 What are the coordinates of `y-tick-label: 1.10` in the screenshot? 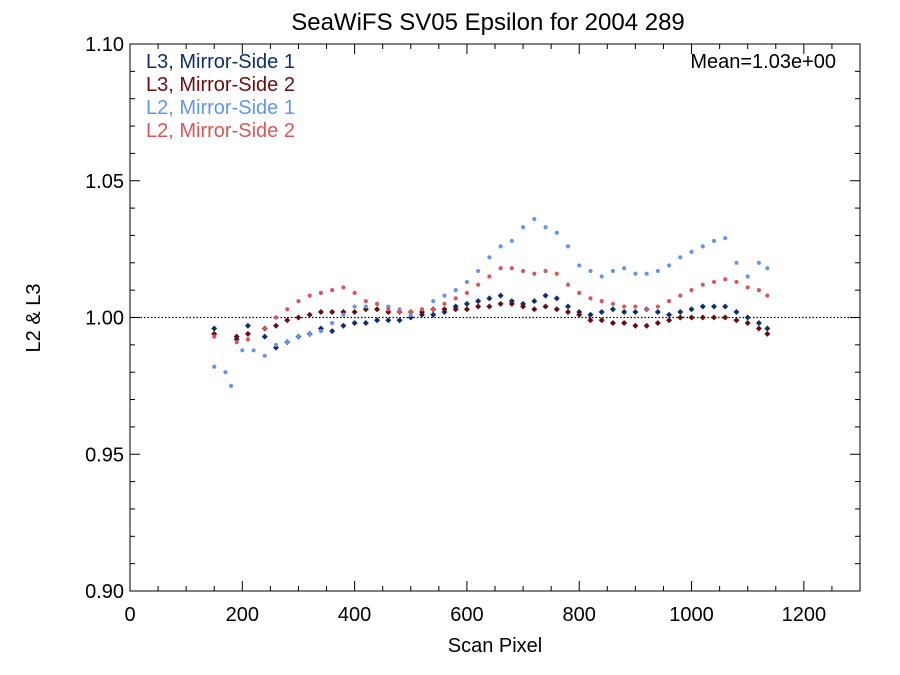 It's located at (104, 45).